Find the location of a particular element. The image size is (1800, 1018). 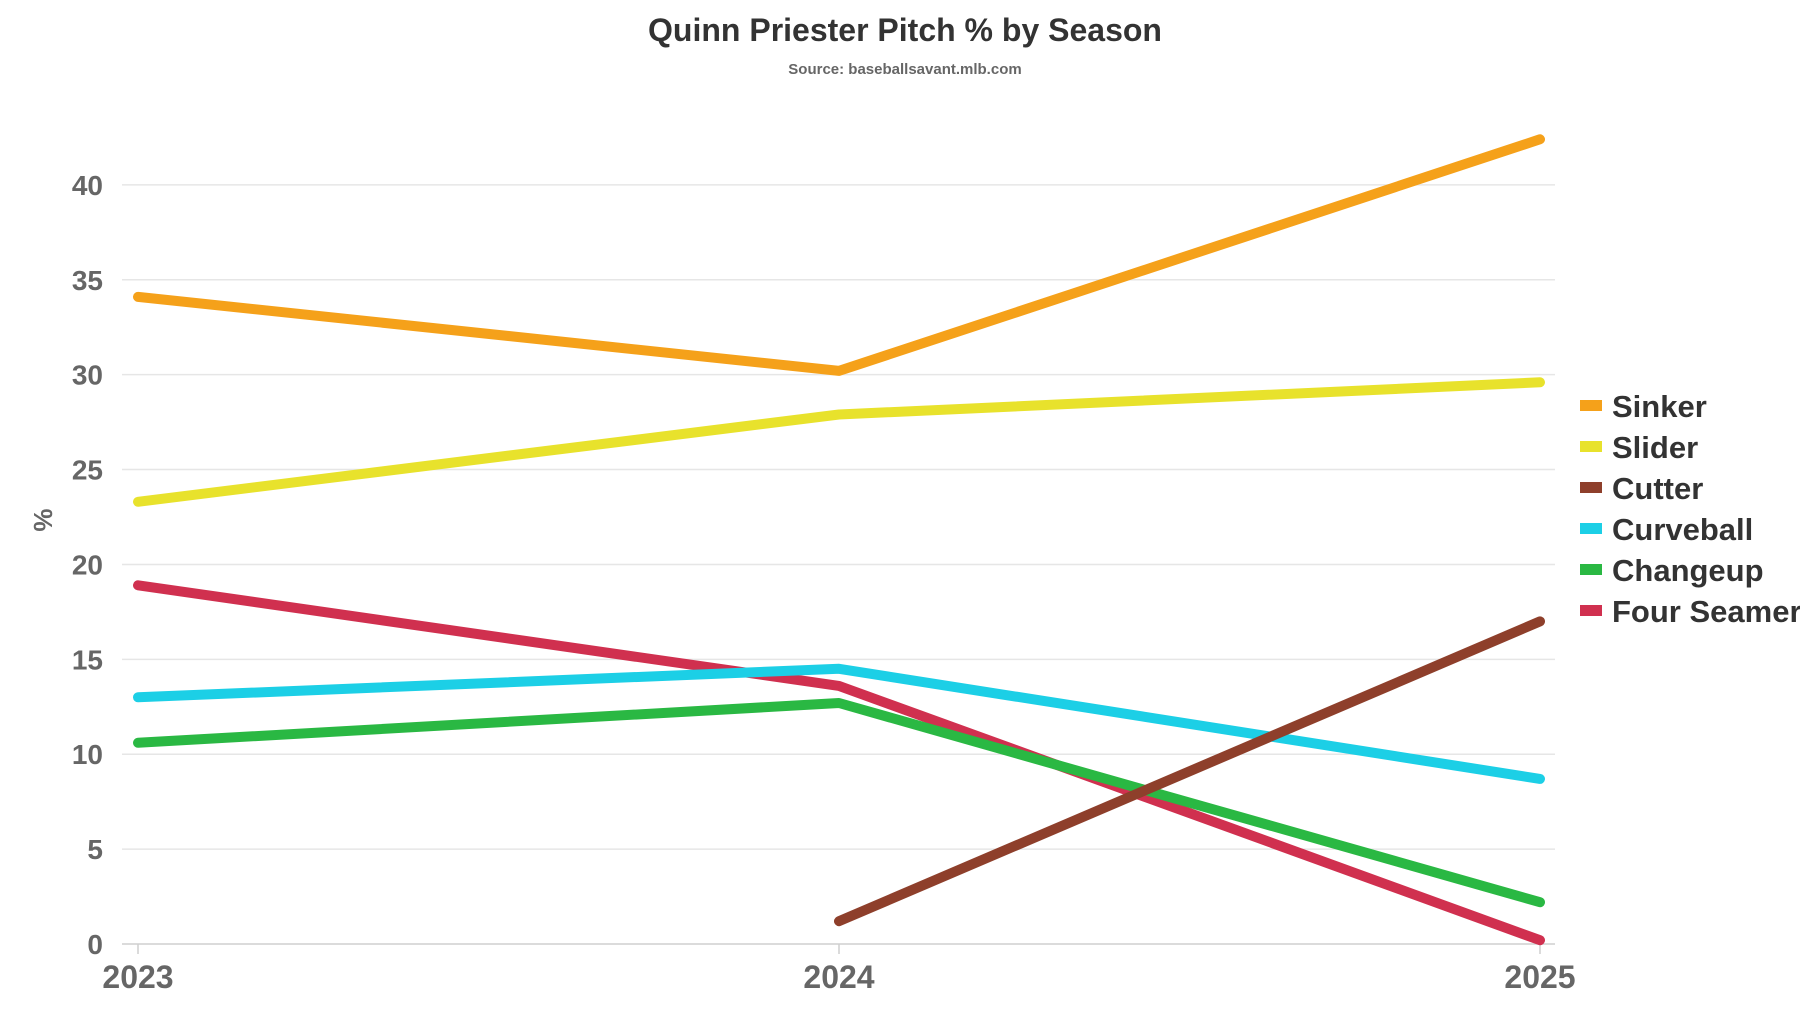

x-tick-label: 2024 is located at coordinates (838, 977).